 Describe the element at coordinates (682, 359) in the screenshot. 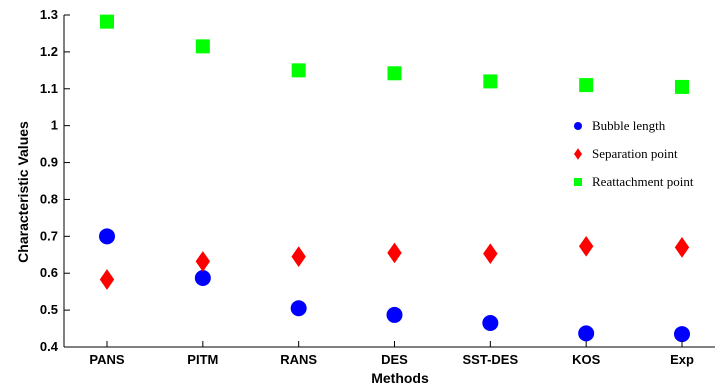

I see `x-tick-label: Exp` at that location.